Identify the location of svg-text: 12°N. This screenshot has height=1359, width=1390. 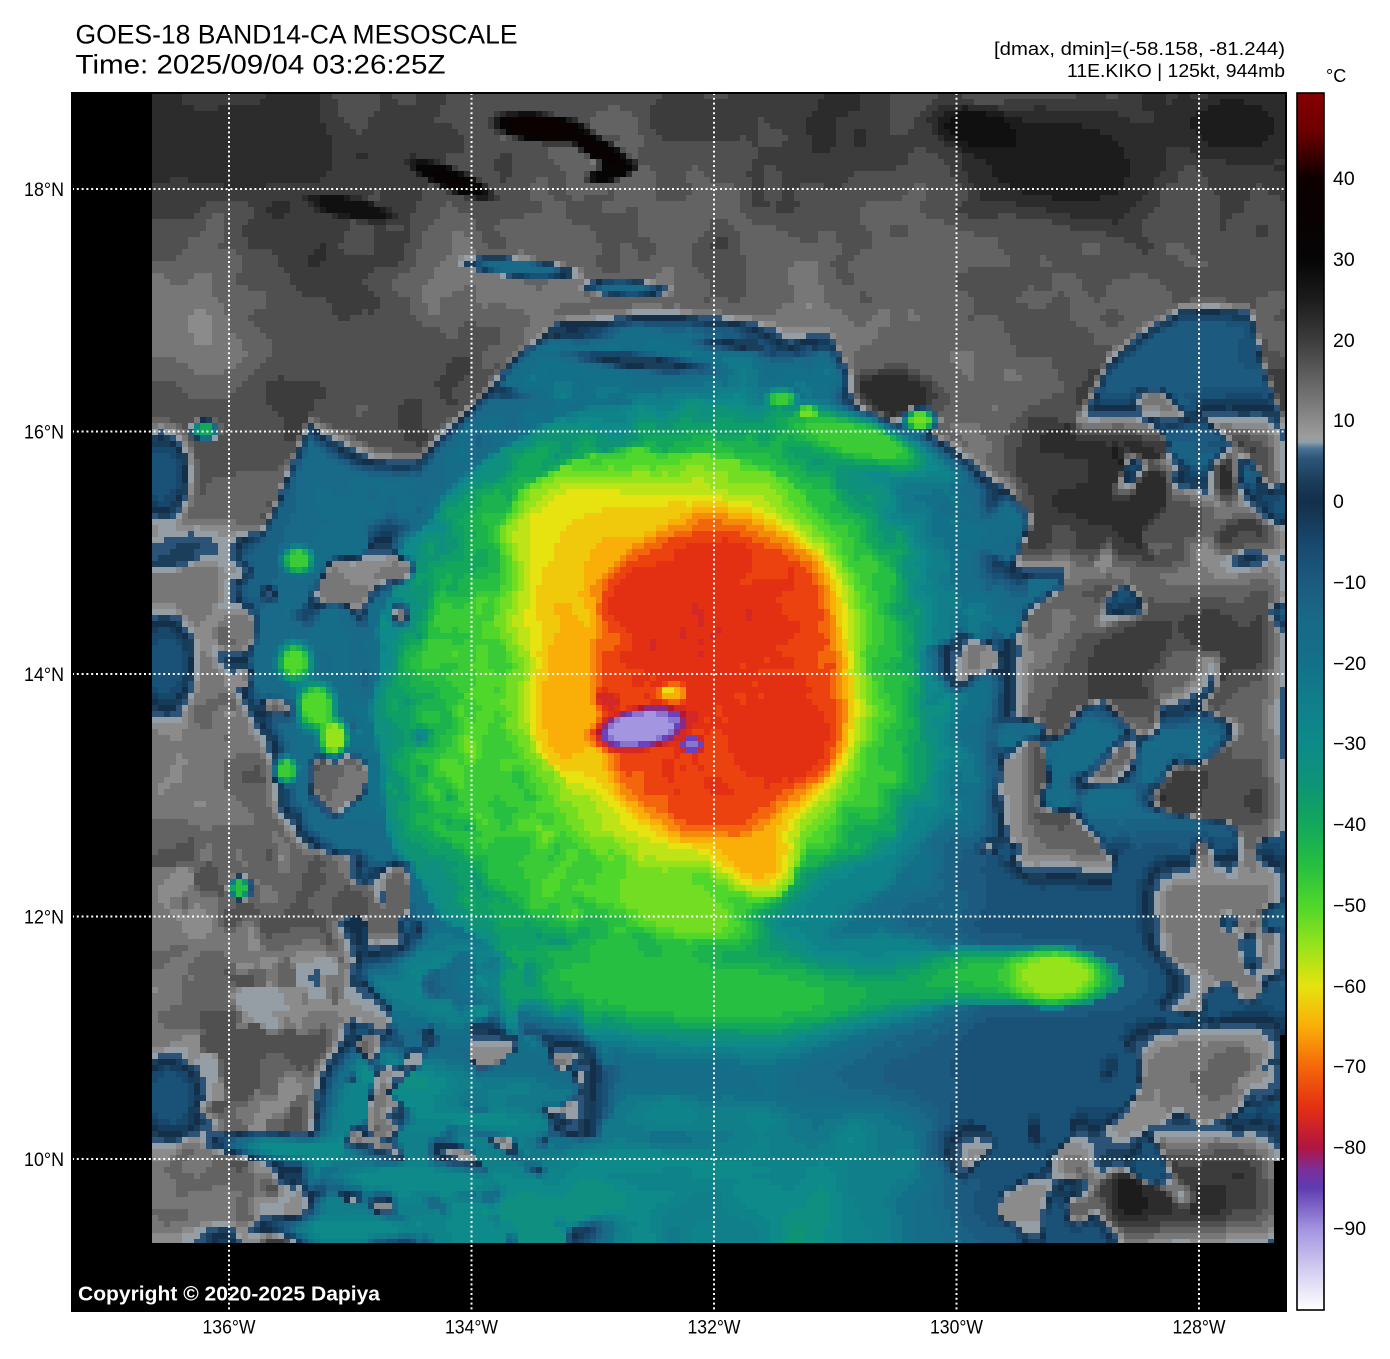
(44, 918).